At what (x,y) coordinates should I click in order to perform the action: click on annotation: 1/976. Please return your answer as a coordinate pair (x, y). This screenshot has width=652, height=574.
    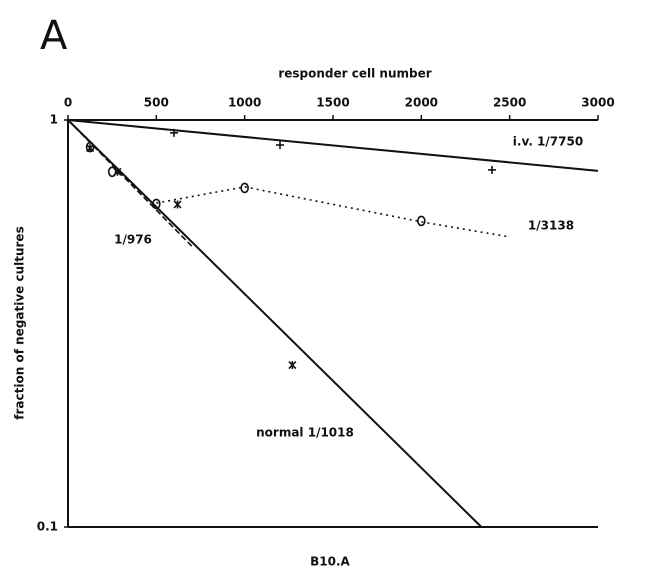
    Looking at the image, I should click on (133, 240).